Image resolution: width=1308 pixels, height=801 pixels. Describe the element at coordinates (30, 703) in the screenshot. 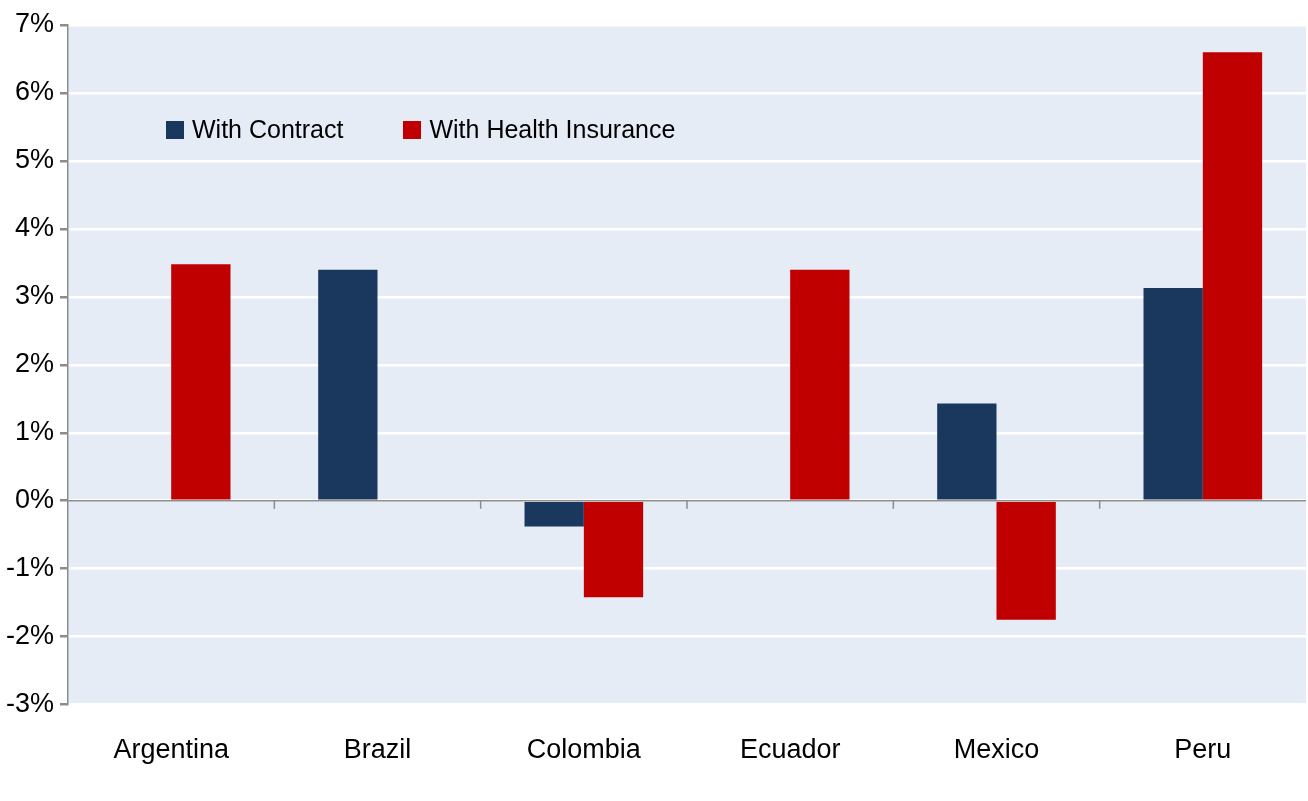

I see `y-tick-label: -3%` at that location.